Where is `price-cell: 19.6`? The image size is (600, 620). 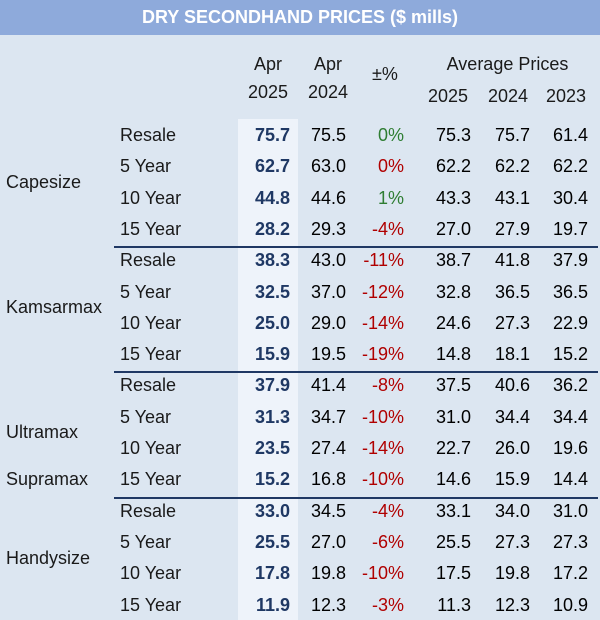
price-cell: 19.6 is located at coordinates (570, 448).